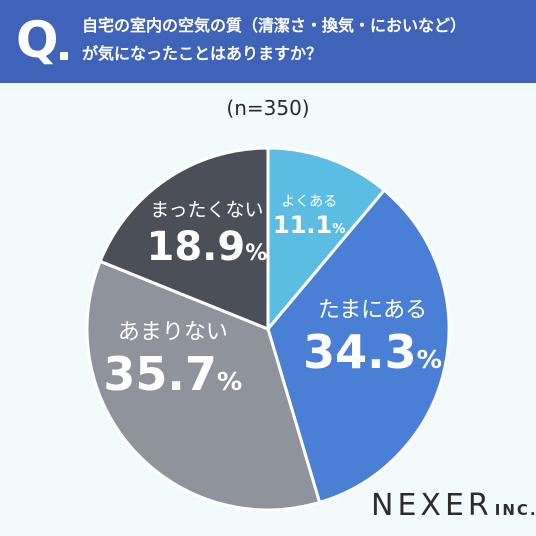  I want to click on slice-value-number: 34.3, so click(360, 352).